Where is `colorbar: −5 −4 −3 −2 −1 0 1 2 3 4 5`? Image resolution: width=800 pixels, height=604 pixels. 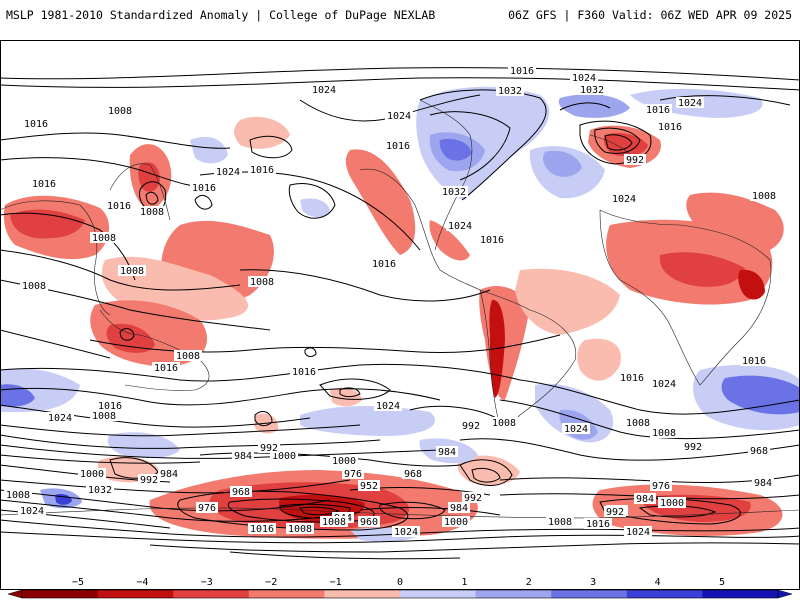
colorbar: −5 −4 −3 −2 −1 0 1 2 3 4 5 is located at coordinates (400, 583).